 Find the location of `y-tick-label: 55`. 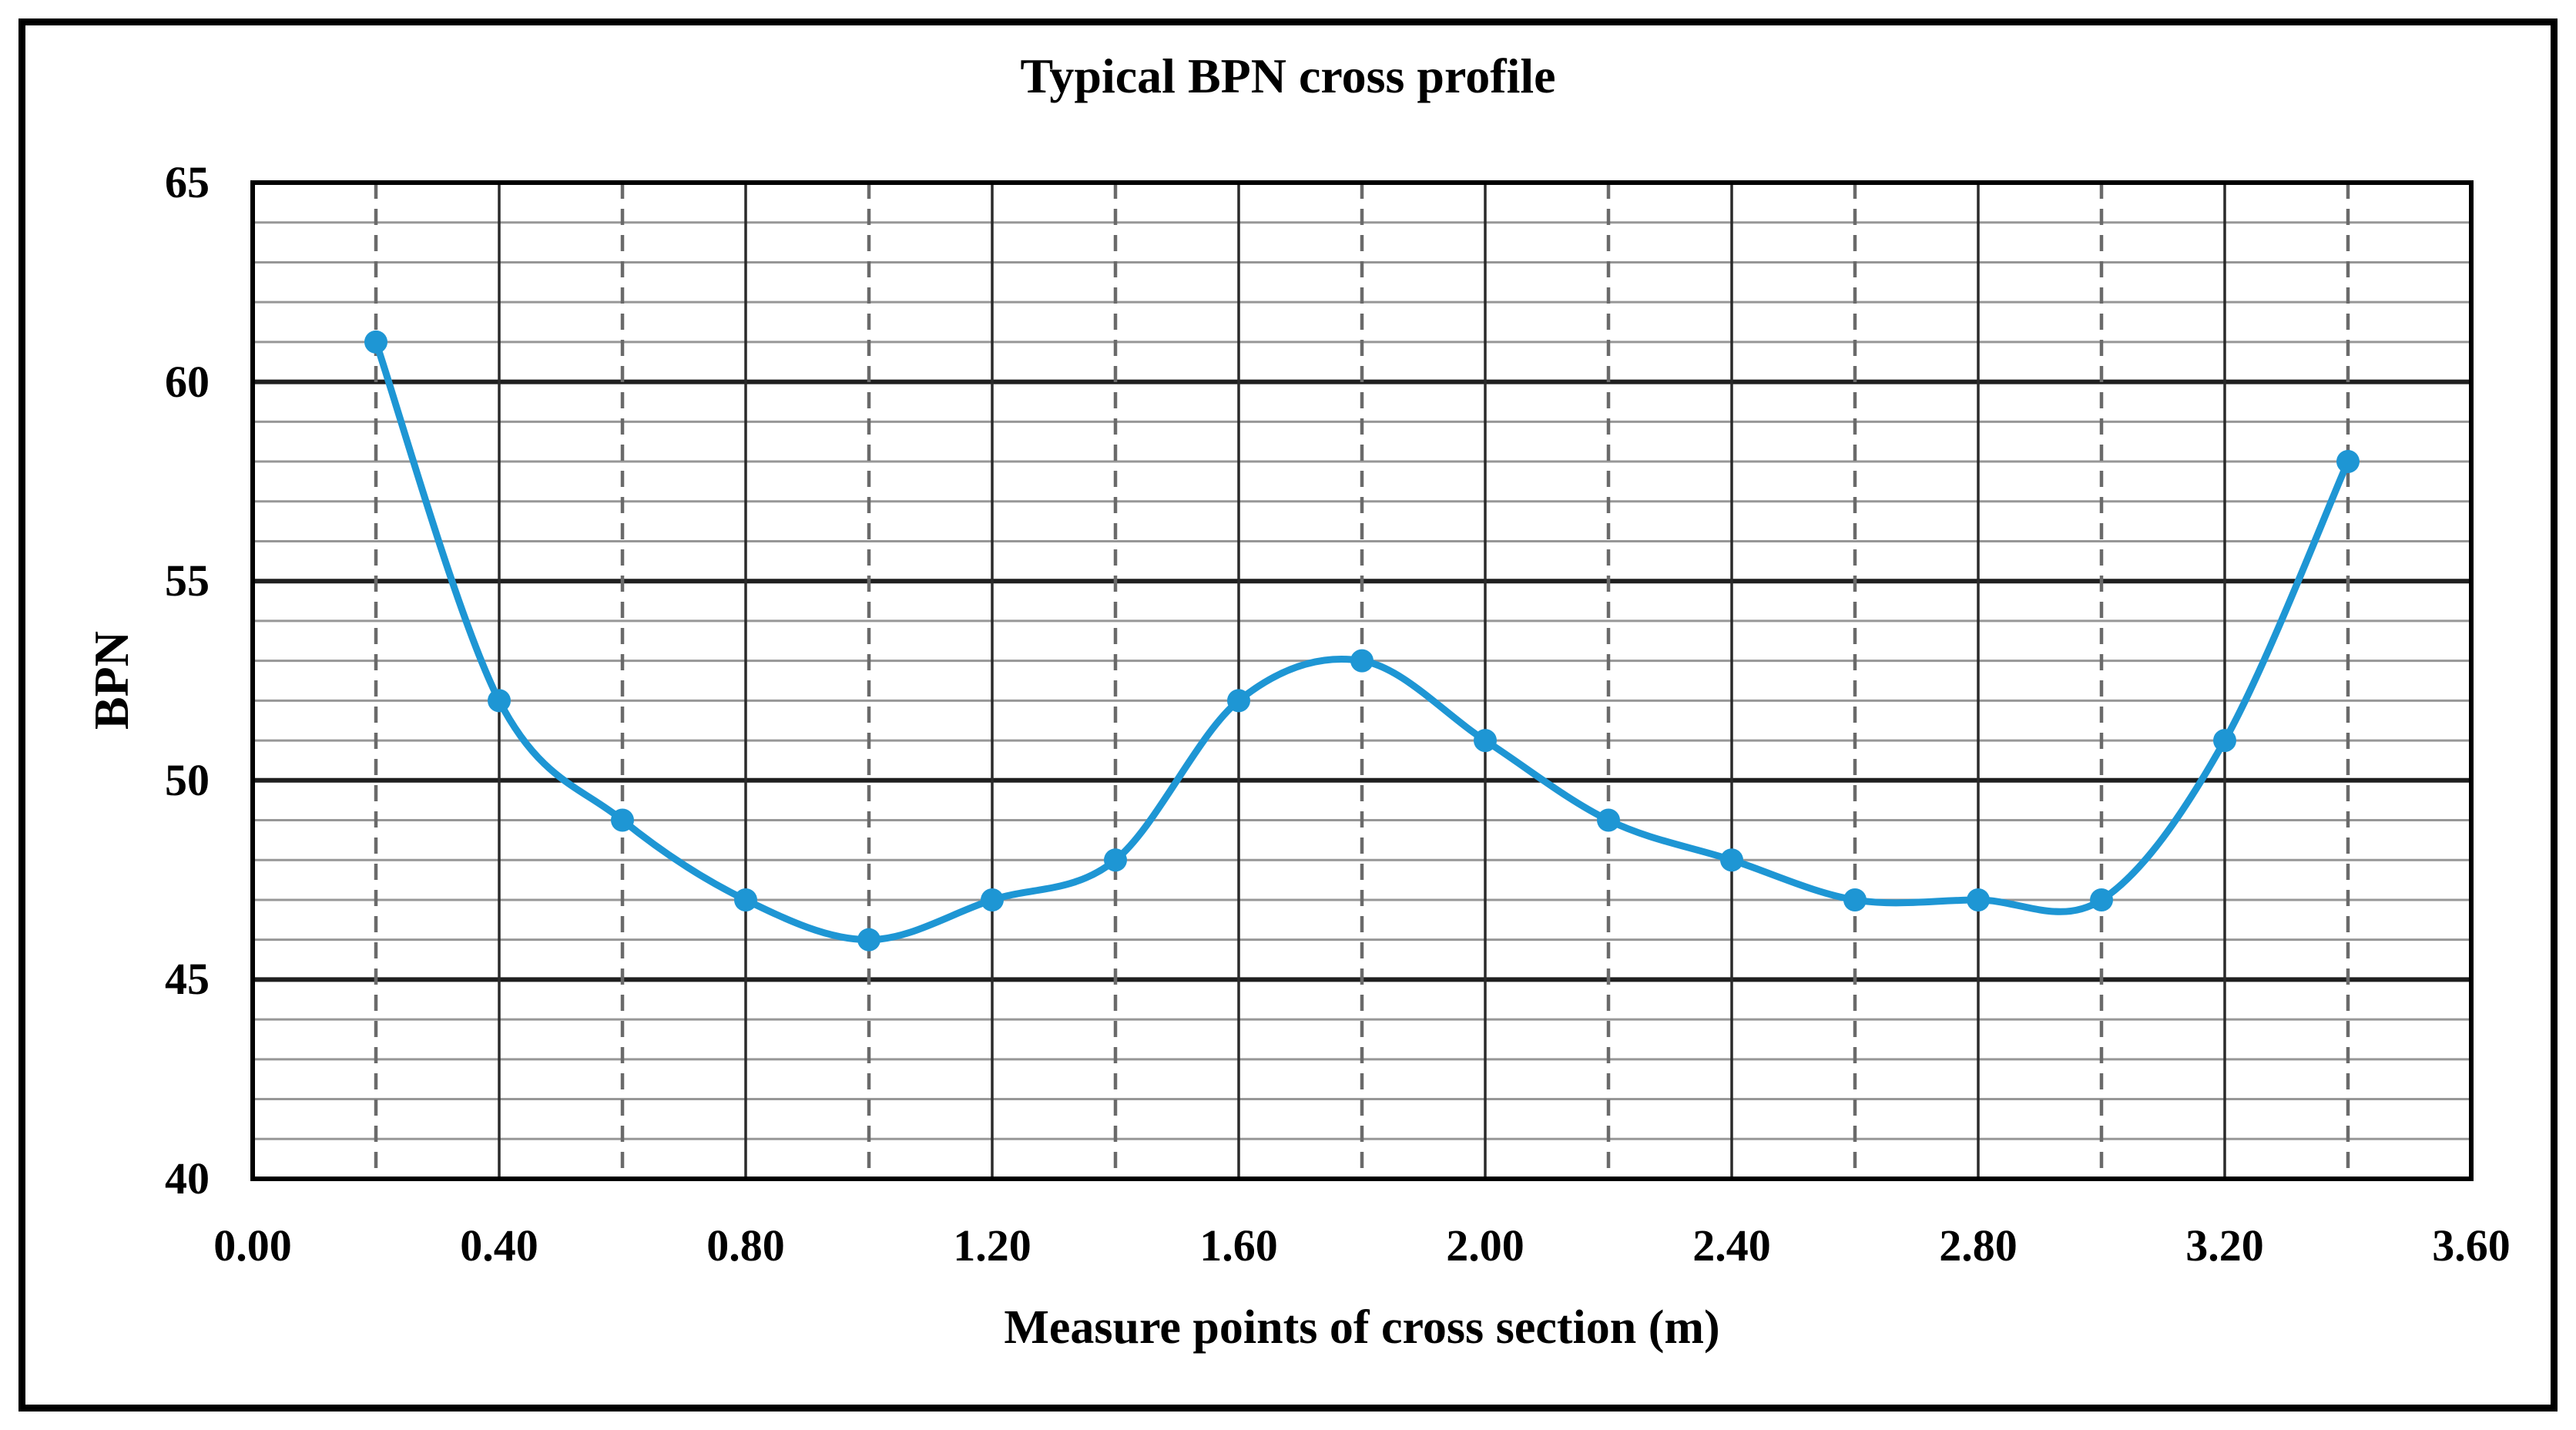

y-tick-label: 55 is located at coordinates (187, 581).